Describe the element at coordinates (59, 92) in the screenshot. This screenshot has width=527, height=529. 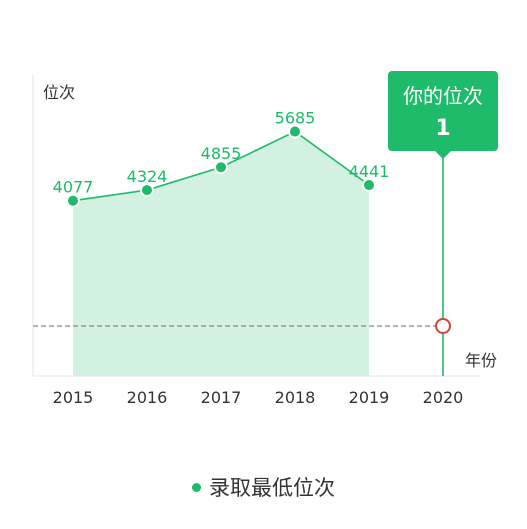
I see `y-axis-label: 位次` at that location.